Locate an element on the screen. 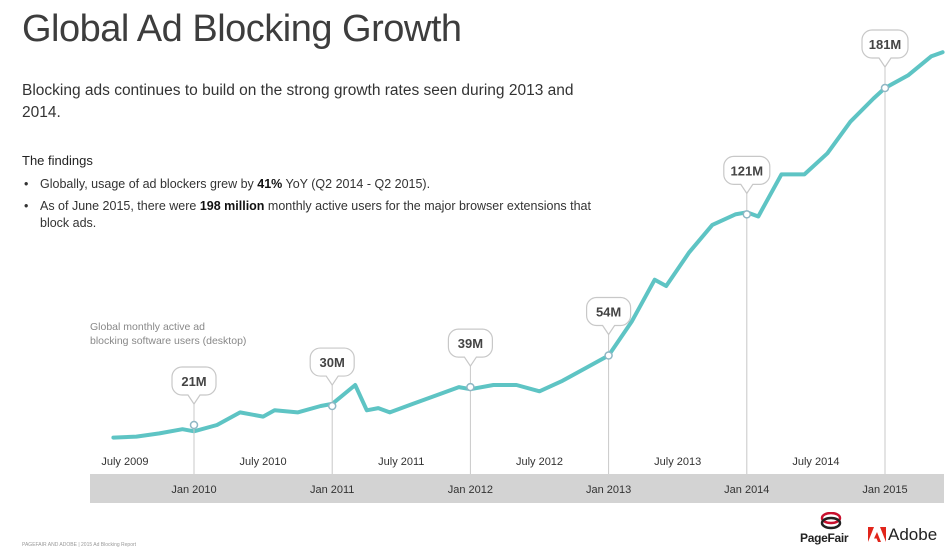 This screenshot has height=550, width=950. callout: 21M is located at coordinates (194, 420).